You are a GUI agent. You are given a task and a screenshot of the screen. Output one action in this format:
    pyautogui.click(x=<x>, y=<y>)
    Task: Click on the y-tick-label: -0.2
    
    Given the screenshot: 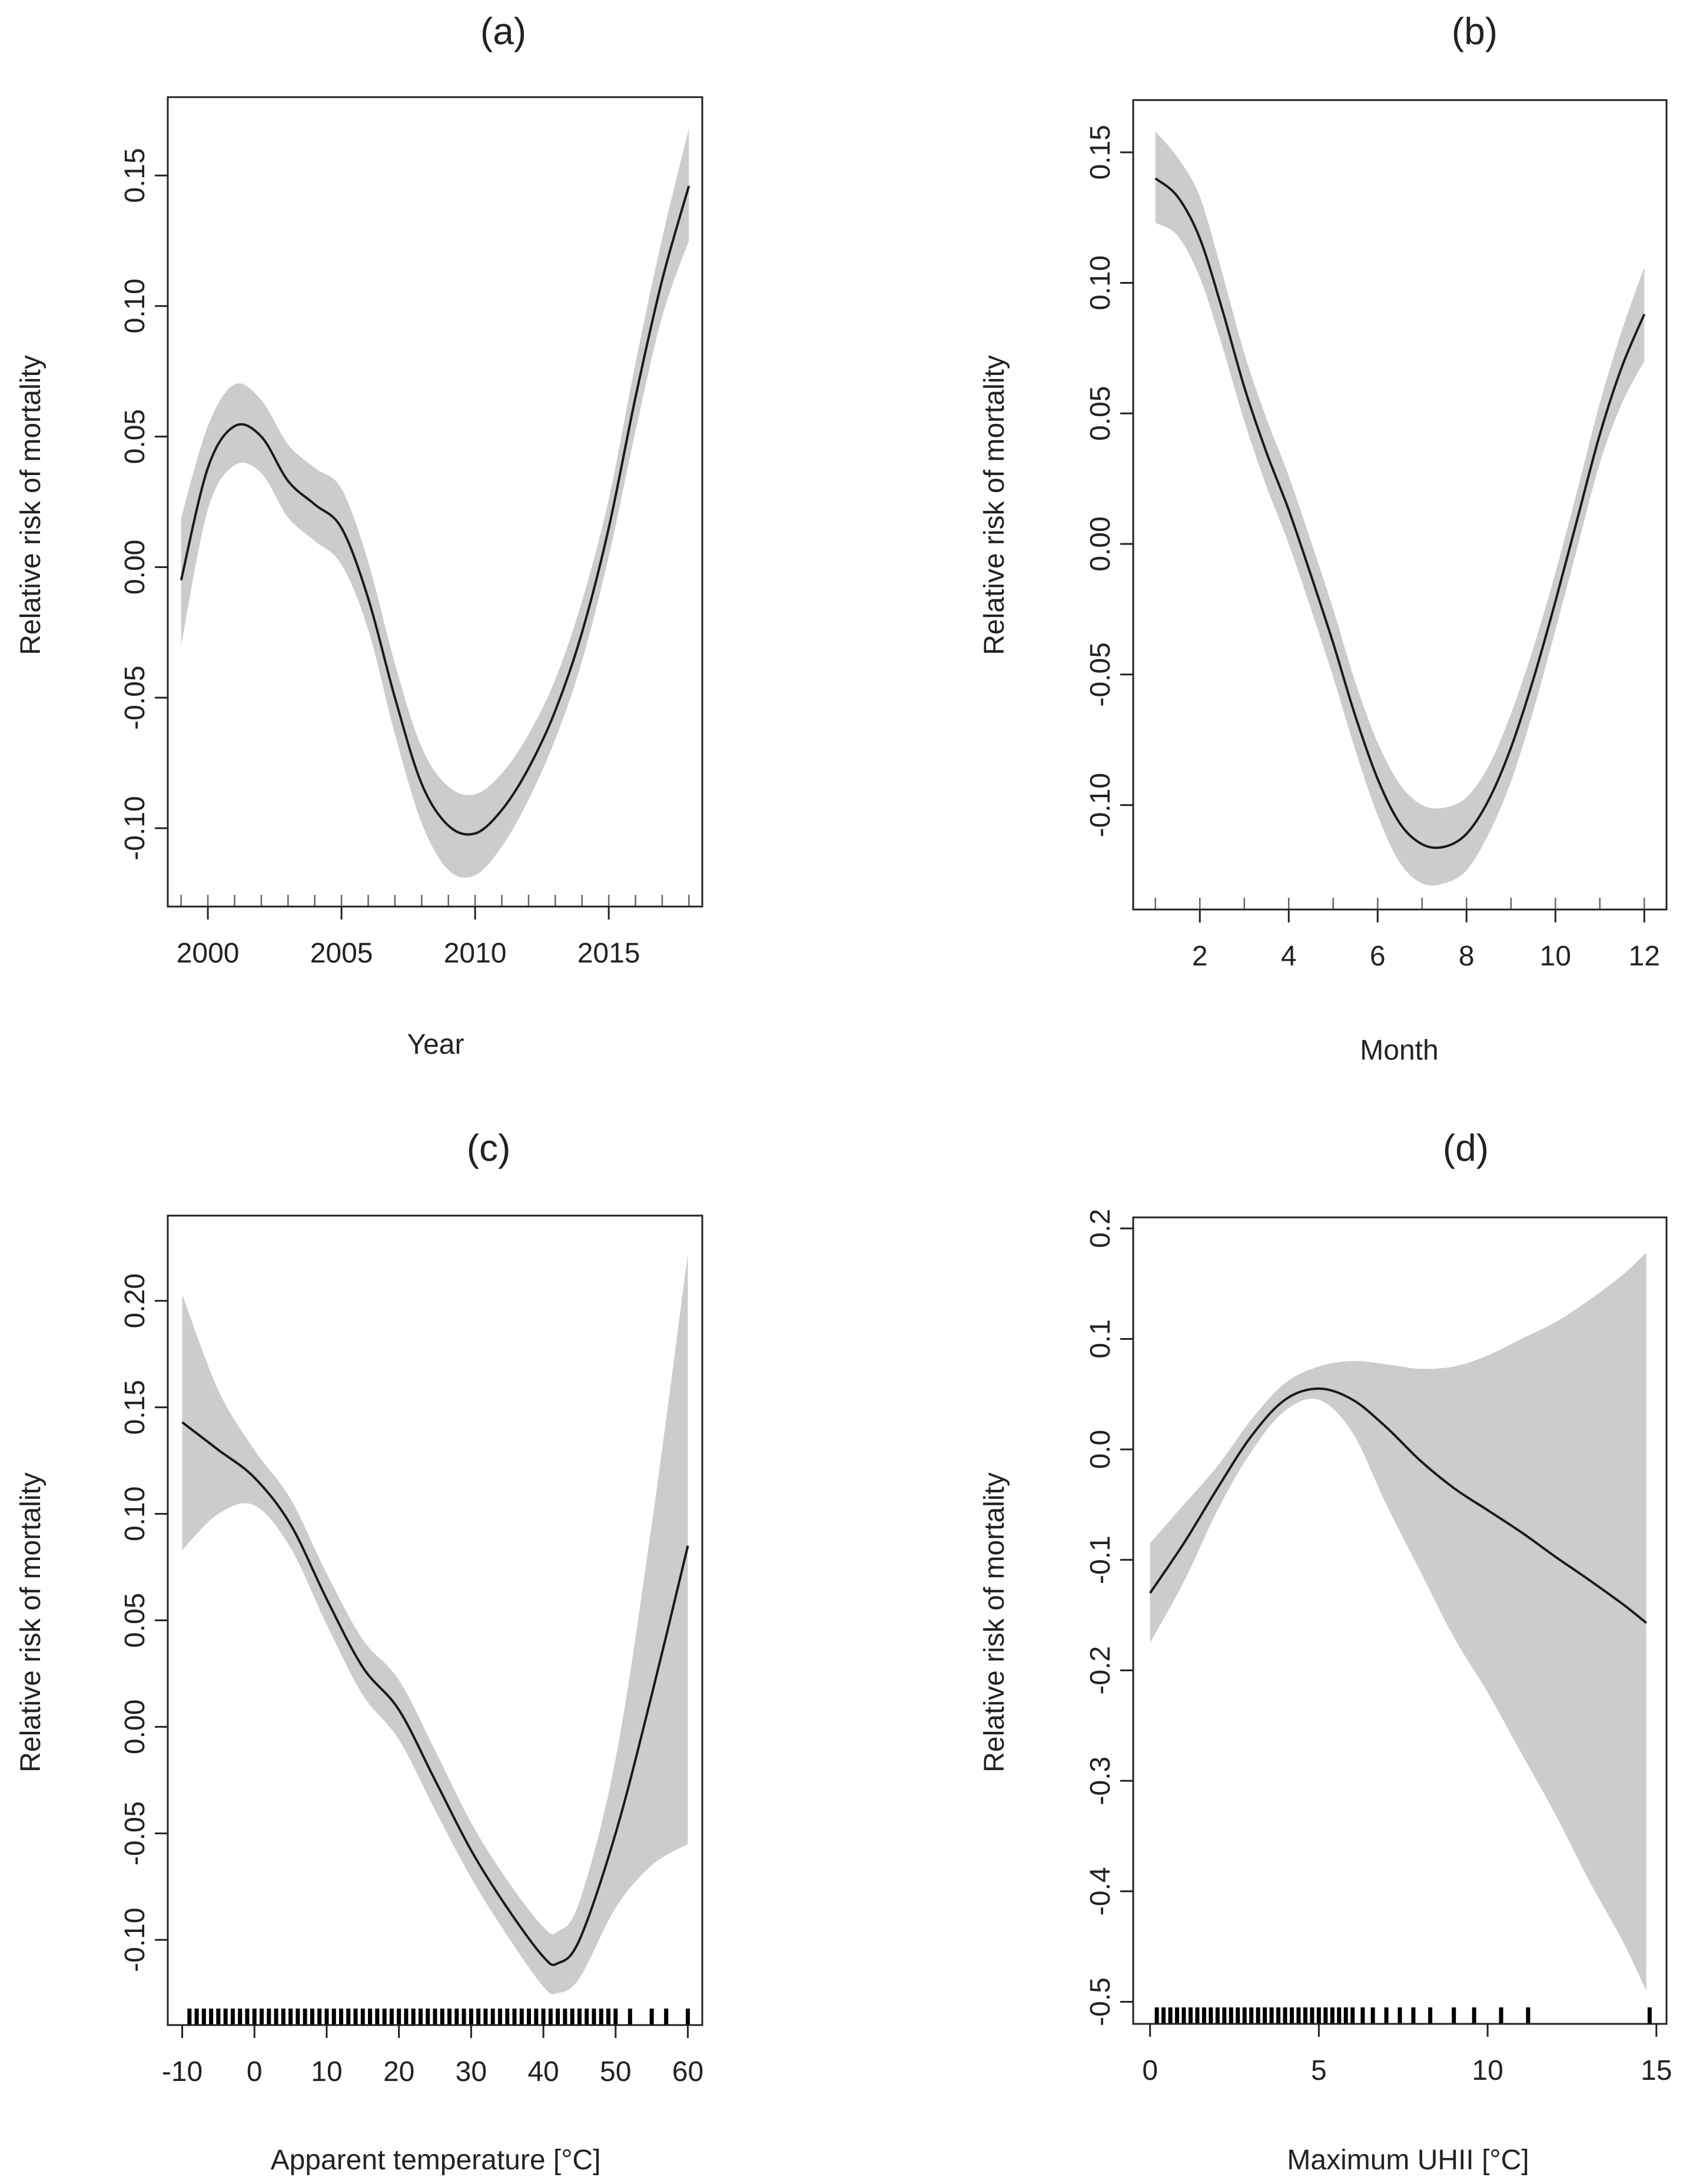 What is the action you would take?
    pyautogui.click(x=1100, y=1670)
    